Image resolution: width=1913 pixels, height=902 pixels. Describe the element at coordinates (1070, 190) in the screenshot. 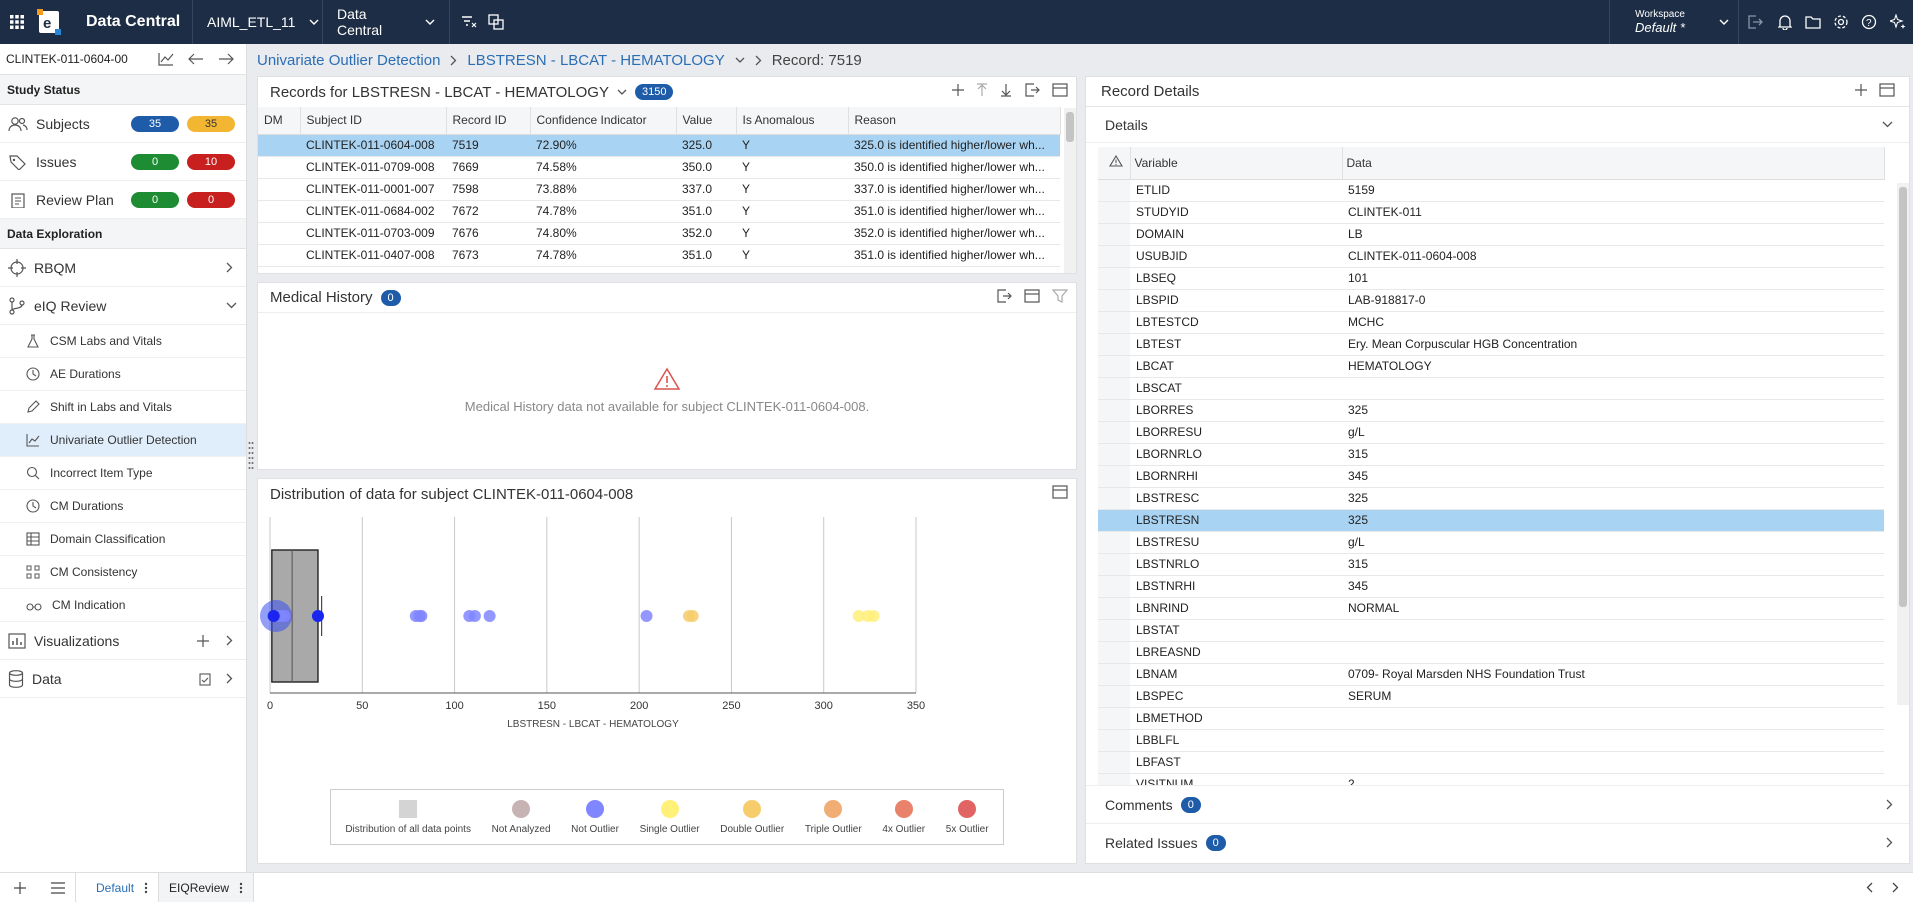

I see `records-scrollbar` at that location.